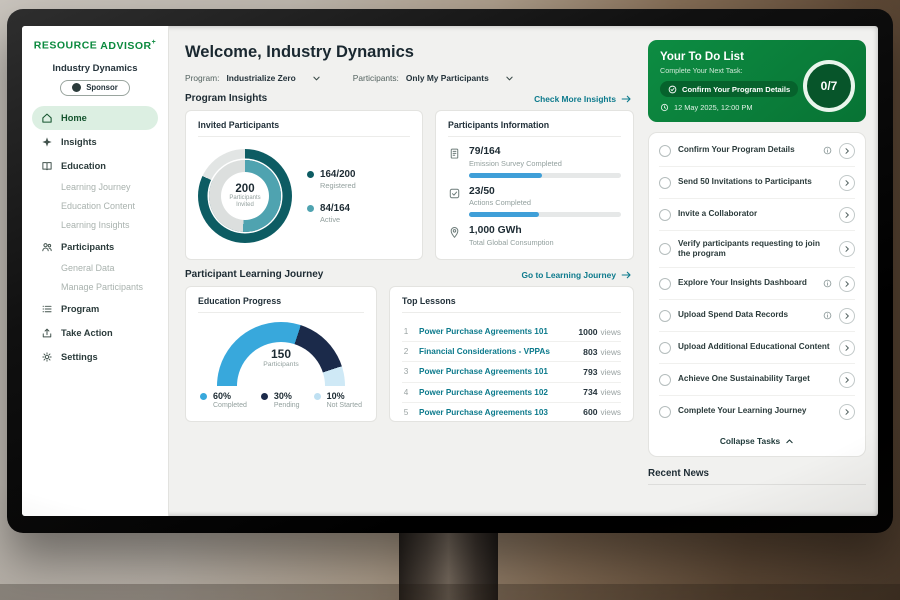 The height and width of the screenshot is (600, 900). I want to click on sidebar-item-manage-participants: Manage Participants, so click(95, 287).